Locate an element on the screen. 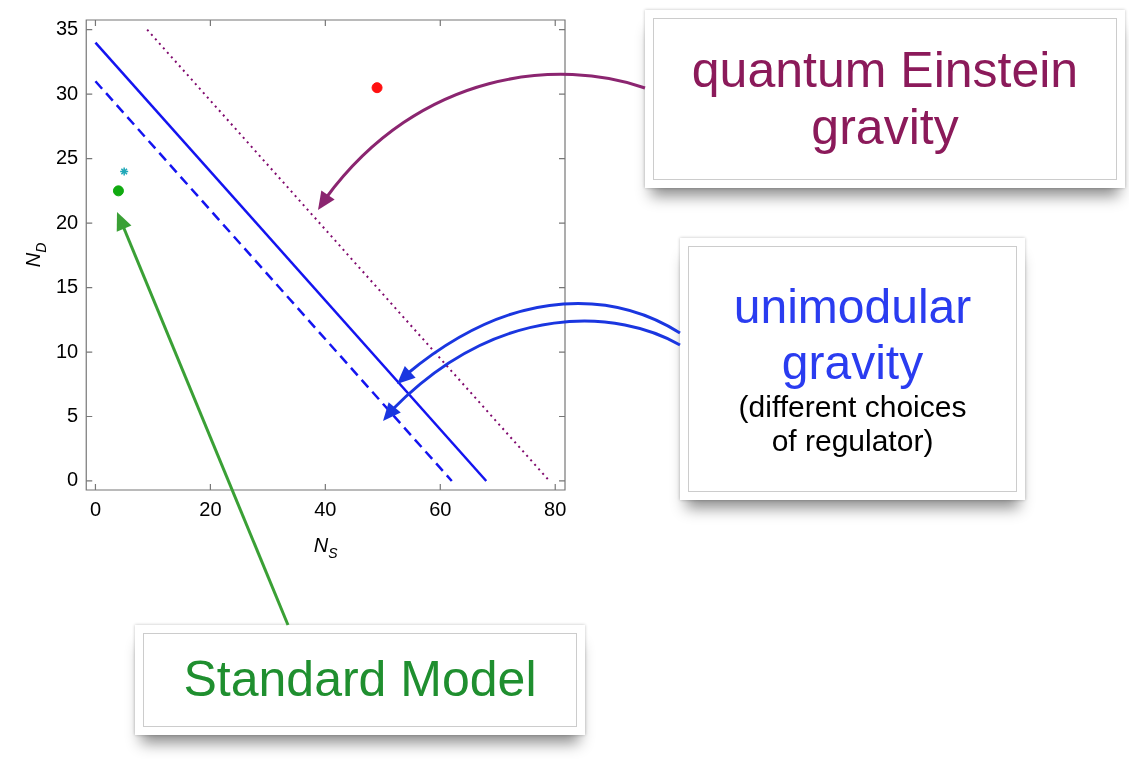  x-tick-label: 40 is located at coordinates (325, 508).